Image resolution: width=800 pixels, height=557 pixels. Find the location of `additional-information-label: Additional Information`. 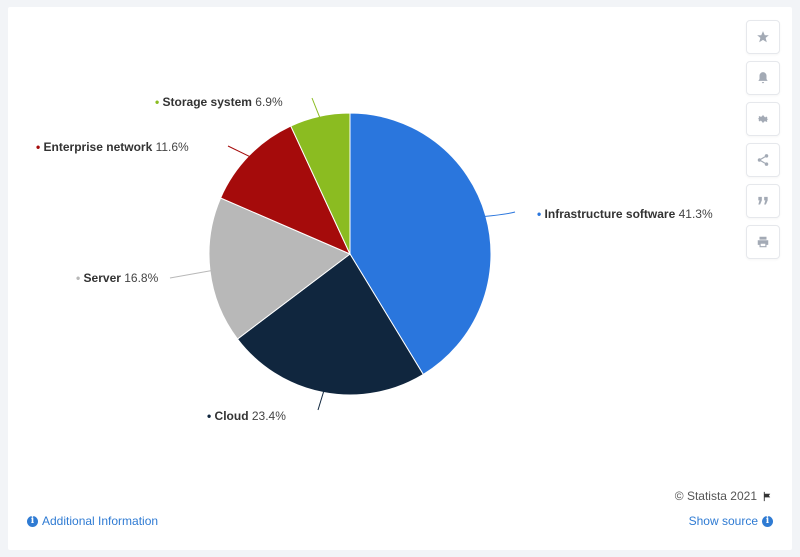

additional-information-label: Additional Information is located at coordinates (100, 521).